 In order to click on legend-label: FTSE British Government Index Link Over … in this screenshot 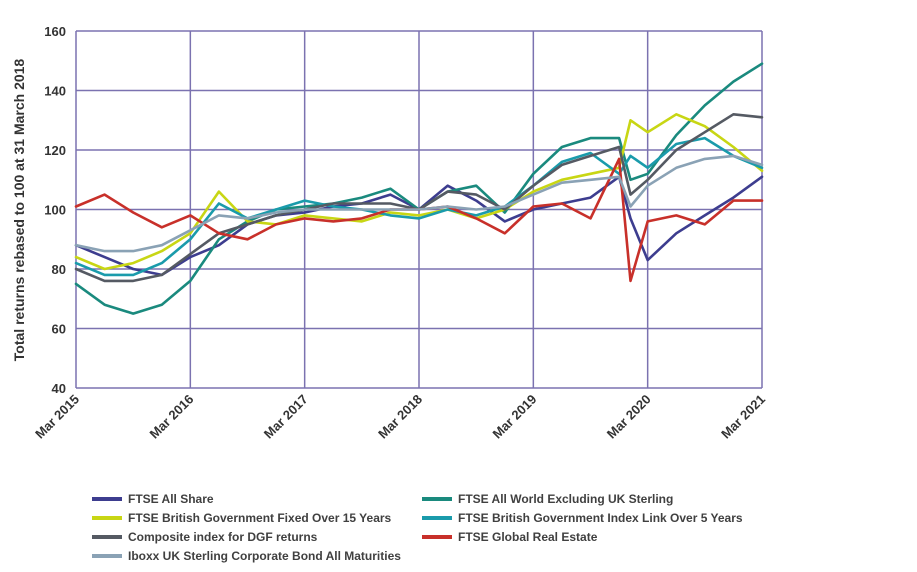, I will do `click(600, 518)`.